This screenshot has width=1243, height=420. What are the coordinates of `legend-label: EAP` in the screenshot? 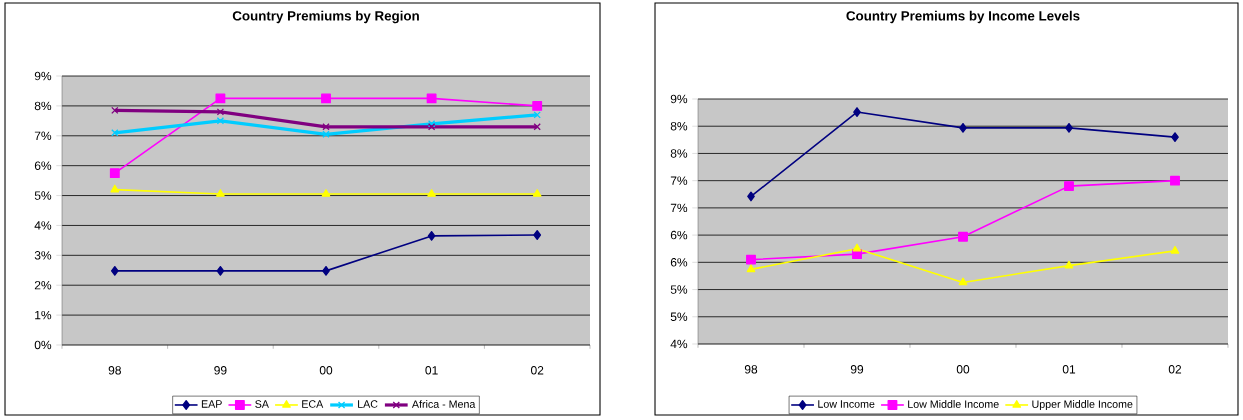 It's located at (211, 404).